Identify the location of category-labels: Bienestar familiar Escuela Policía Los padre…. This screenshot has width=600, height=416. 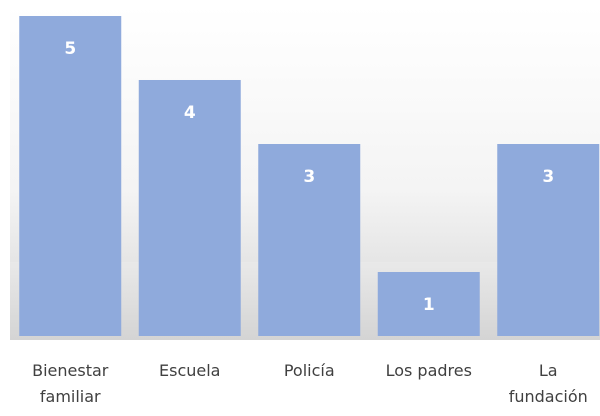
(310, 383).